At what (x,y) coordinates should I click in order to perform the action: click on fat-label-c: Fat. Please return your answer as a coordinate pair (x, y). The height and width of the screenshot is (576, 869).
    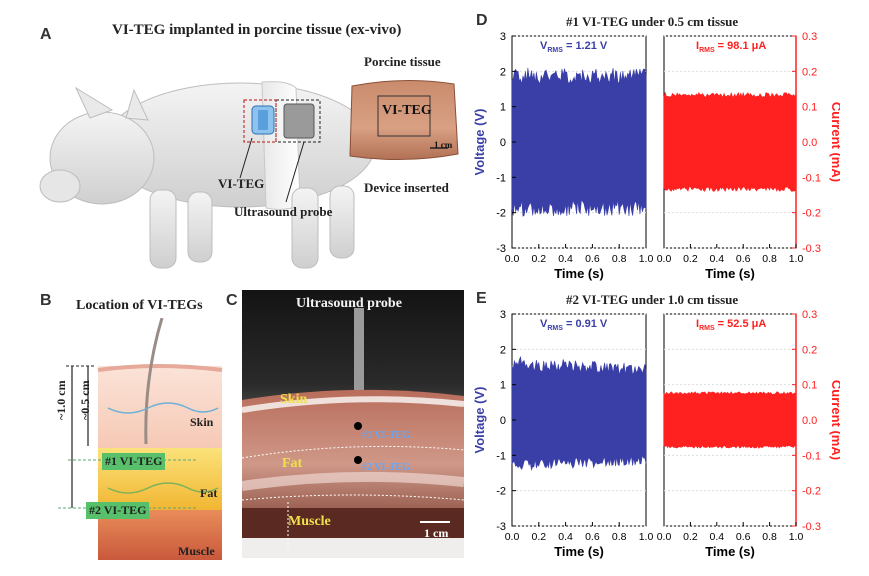
    Looking at the image, I should click on (292, 463).